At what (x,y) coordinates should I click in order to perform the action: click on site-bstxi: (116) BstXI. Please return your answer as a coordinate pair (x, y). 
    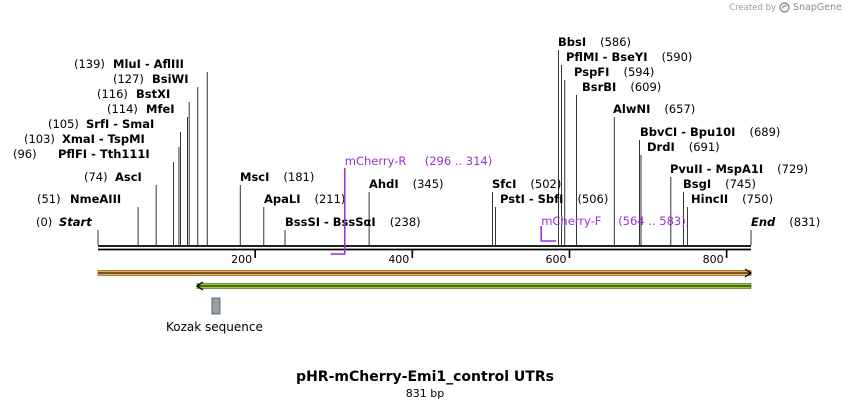
    Looking at the image, I should click on (133, 94).